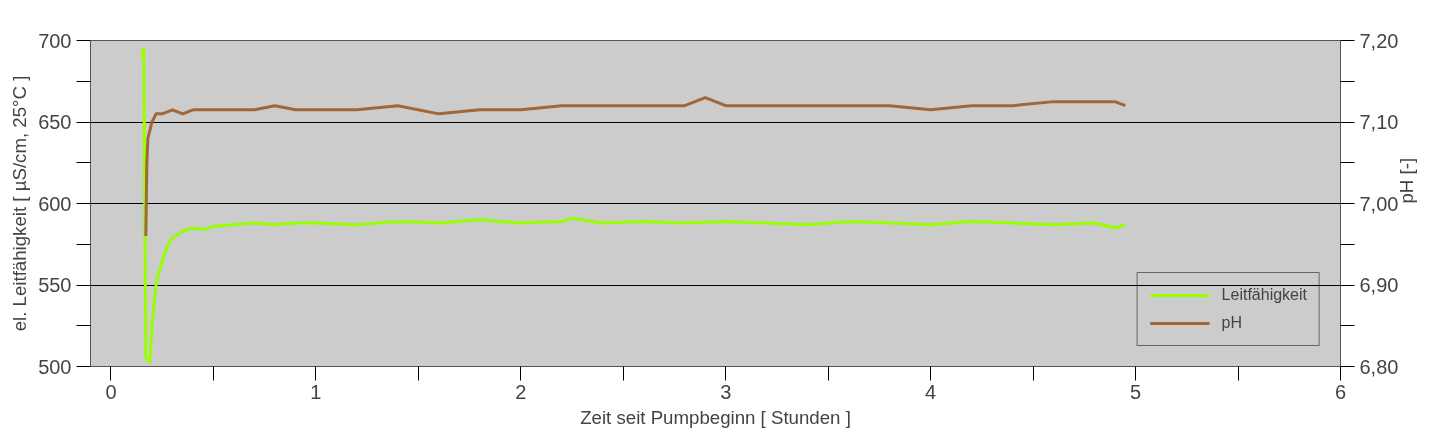 The height and width of the screenshot is (437, 1437). Describe the element at coordinates (55, 285) in the screenshot. I see `y-tick-label: 550` at that location.